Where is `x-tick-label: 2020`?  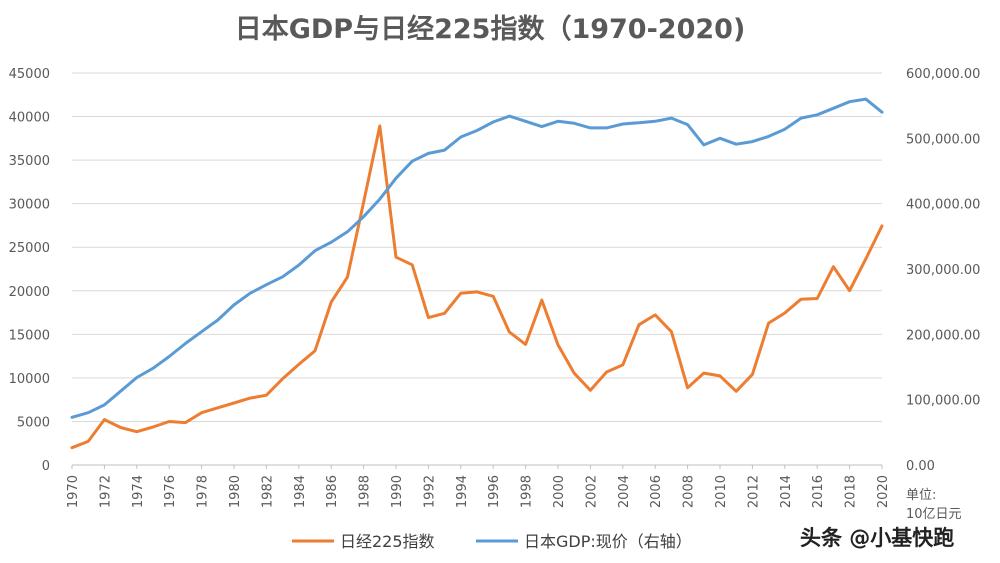 x-tick-label: 2020 is located at coordinates (883, 491).